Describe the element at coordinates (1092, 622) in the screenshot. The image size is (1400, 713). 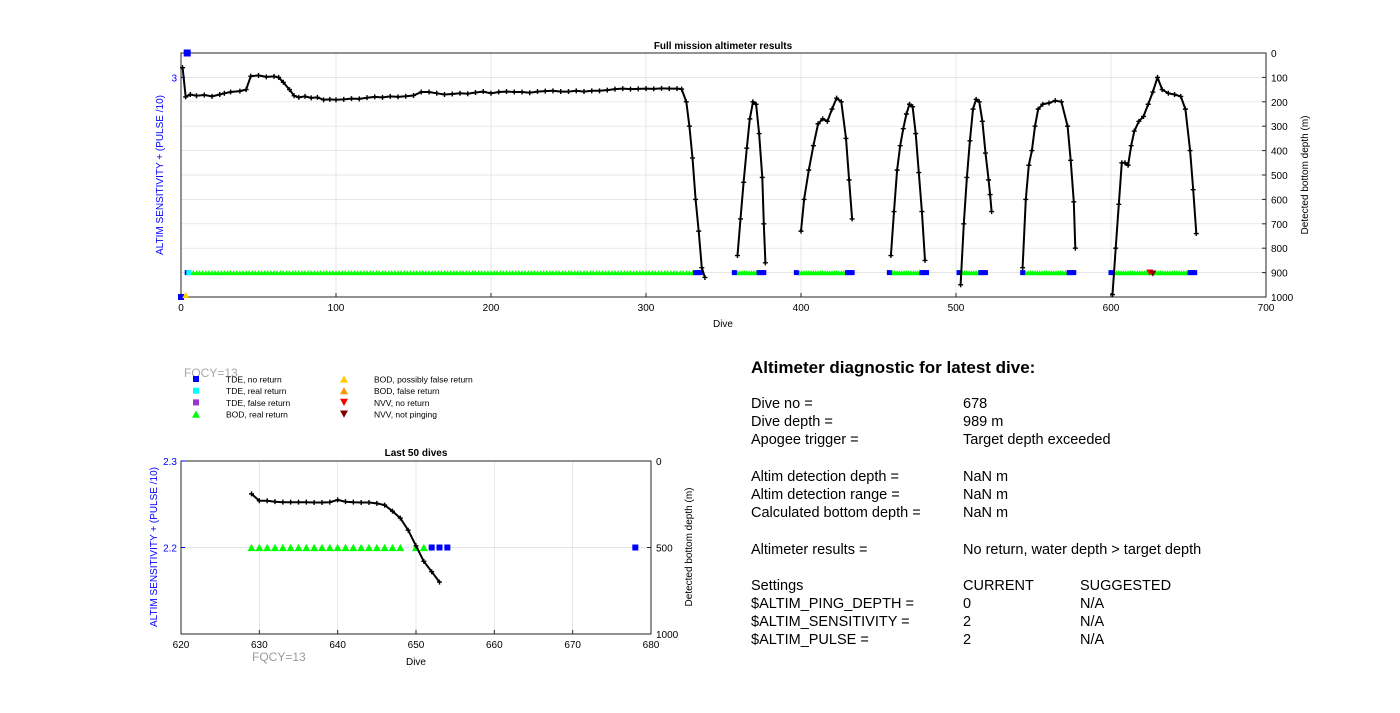
I see `sensitivity-suggested: N/A` at that location.